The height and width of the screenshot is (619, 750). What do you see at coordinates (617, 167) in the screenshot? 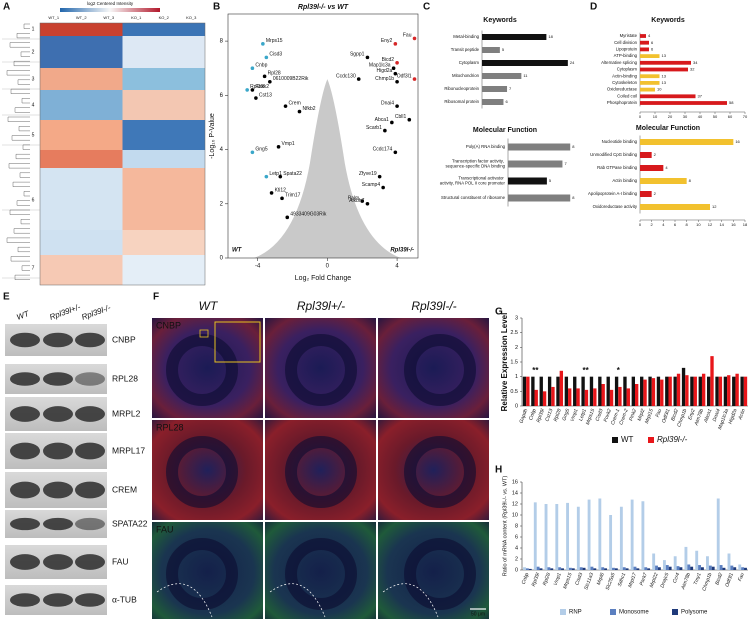
I see `category-label: Rab GTPase binding` at bounding box center [617, 167].